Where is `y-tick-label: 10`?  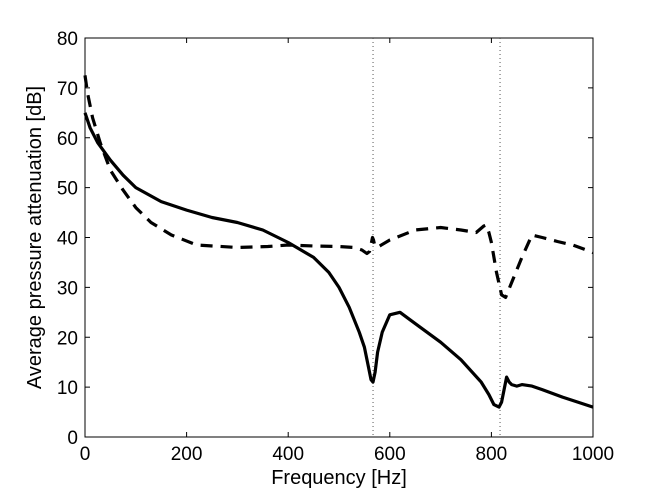 y-tick-label: 10 is located at coordinates (67, 388).